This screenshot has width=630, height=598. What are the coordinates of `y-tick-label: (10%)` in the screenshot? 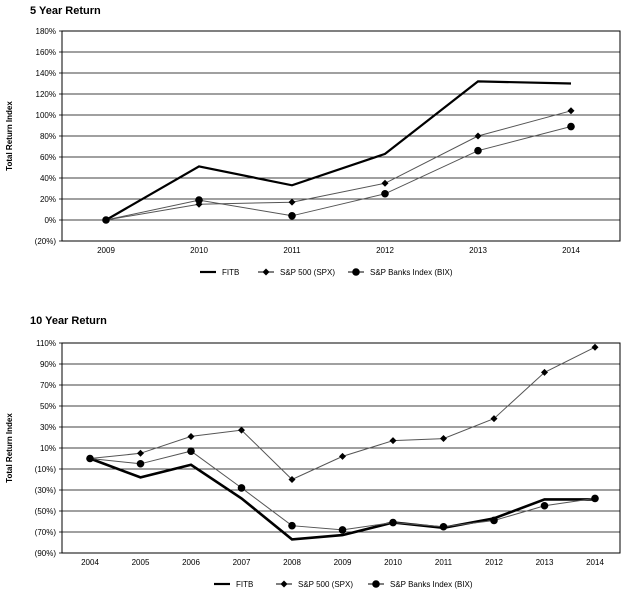 It's located at (46, 469).